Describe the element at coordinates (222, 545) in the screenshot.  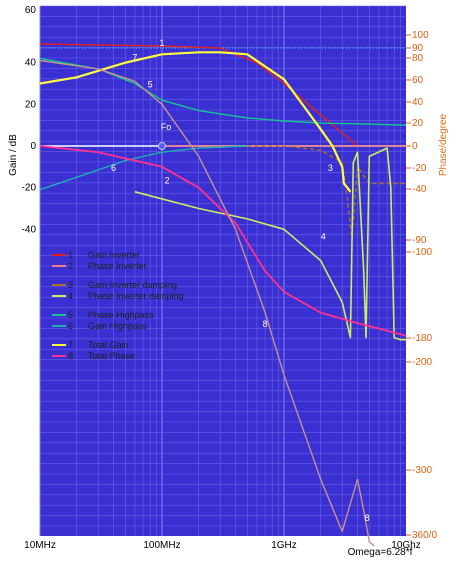
I see `x-axis-ticks: 10MHz 100MHz 1GHz 10Ghz` at that location.